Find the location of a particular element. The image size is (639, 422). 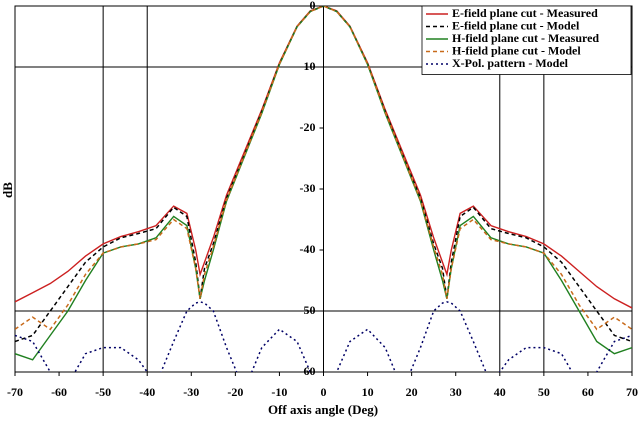

x-axis-label: Off axis angle (Deg) is located at coordinates (323, 409).